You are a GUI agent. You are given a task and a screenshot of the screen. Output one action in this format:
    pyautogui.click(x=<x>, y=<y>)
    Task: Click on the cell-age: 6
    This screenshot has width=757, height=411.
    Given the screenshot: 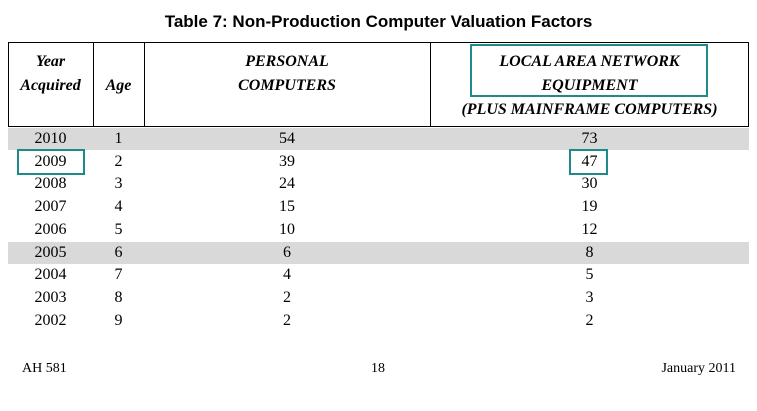 What is the action you would take?
    pyautogui.click(x=118, y=252)
    